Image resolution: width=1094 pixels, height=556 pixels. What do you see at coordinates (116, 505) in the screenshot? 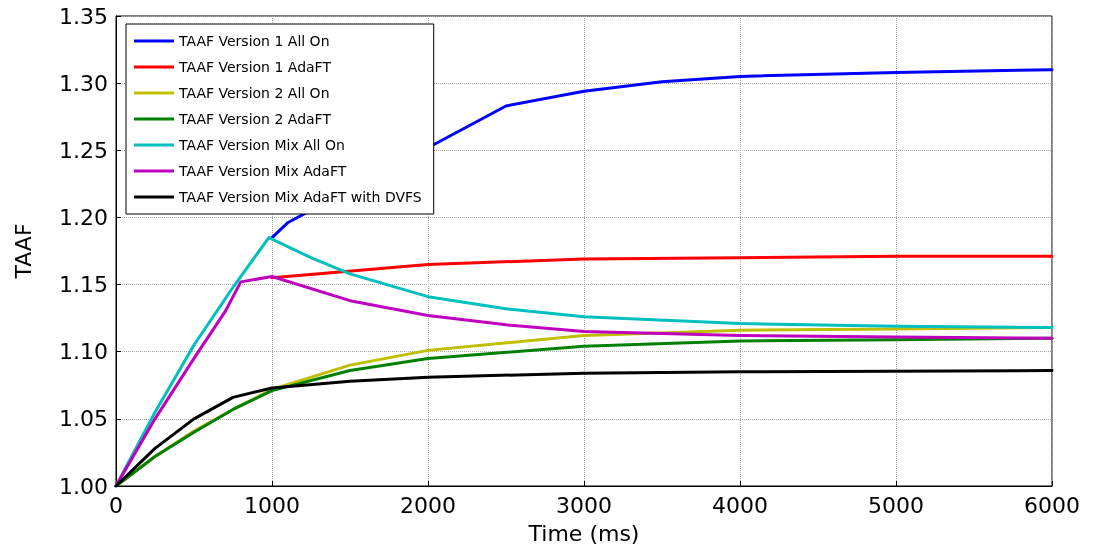
I see `x-tick-label: 0` at bounding box center [116, 505].